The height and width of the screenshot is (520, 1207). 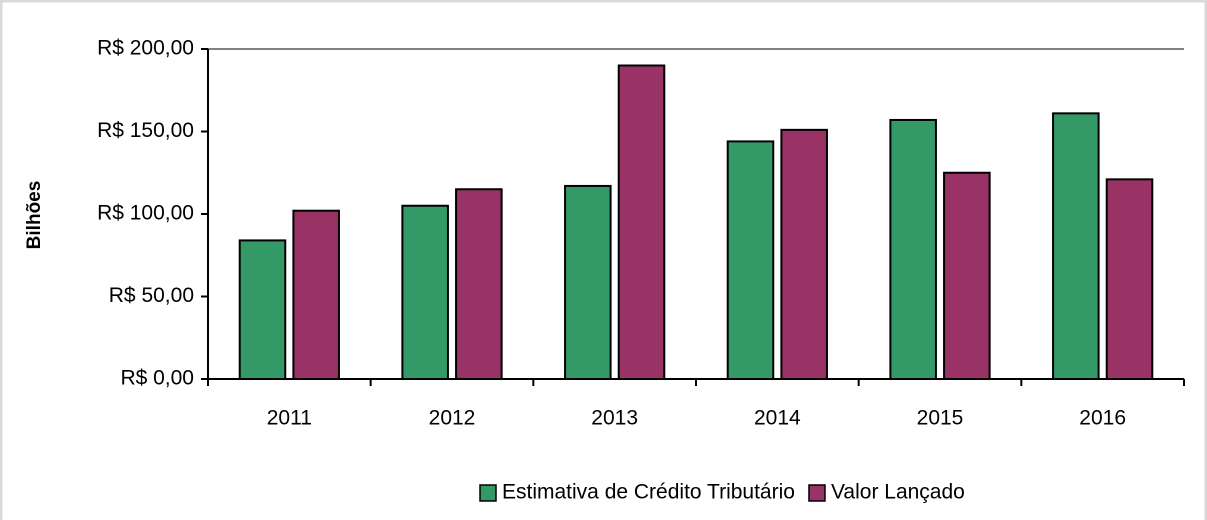 I want to click on x-tick-label: 2013, so click(x=614, y=418).